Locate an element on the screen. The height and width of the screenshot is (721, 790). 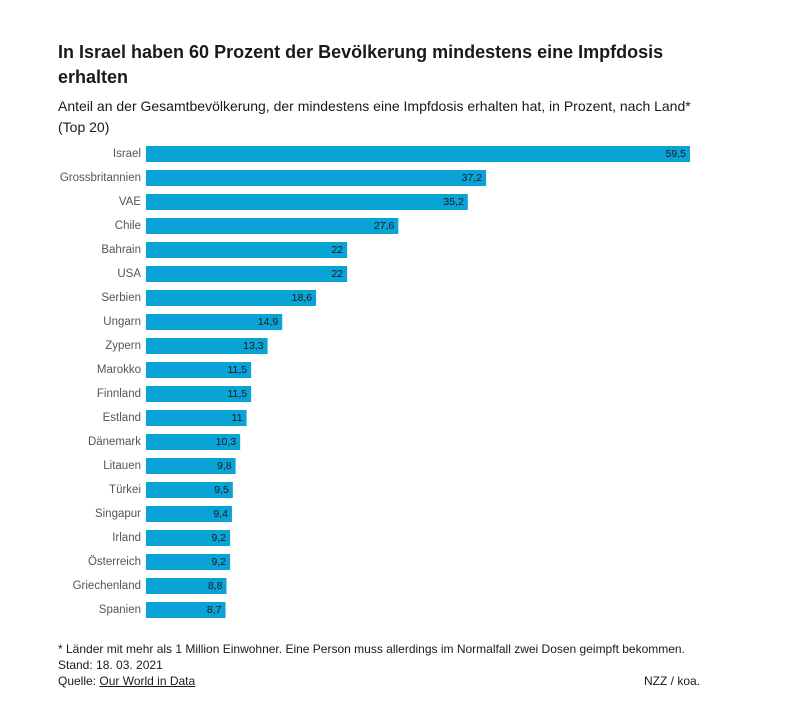
category-label: Griechenland is located at coordinates (107, 586).